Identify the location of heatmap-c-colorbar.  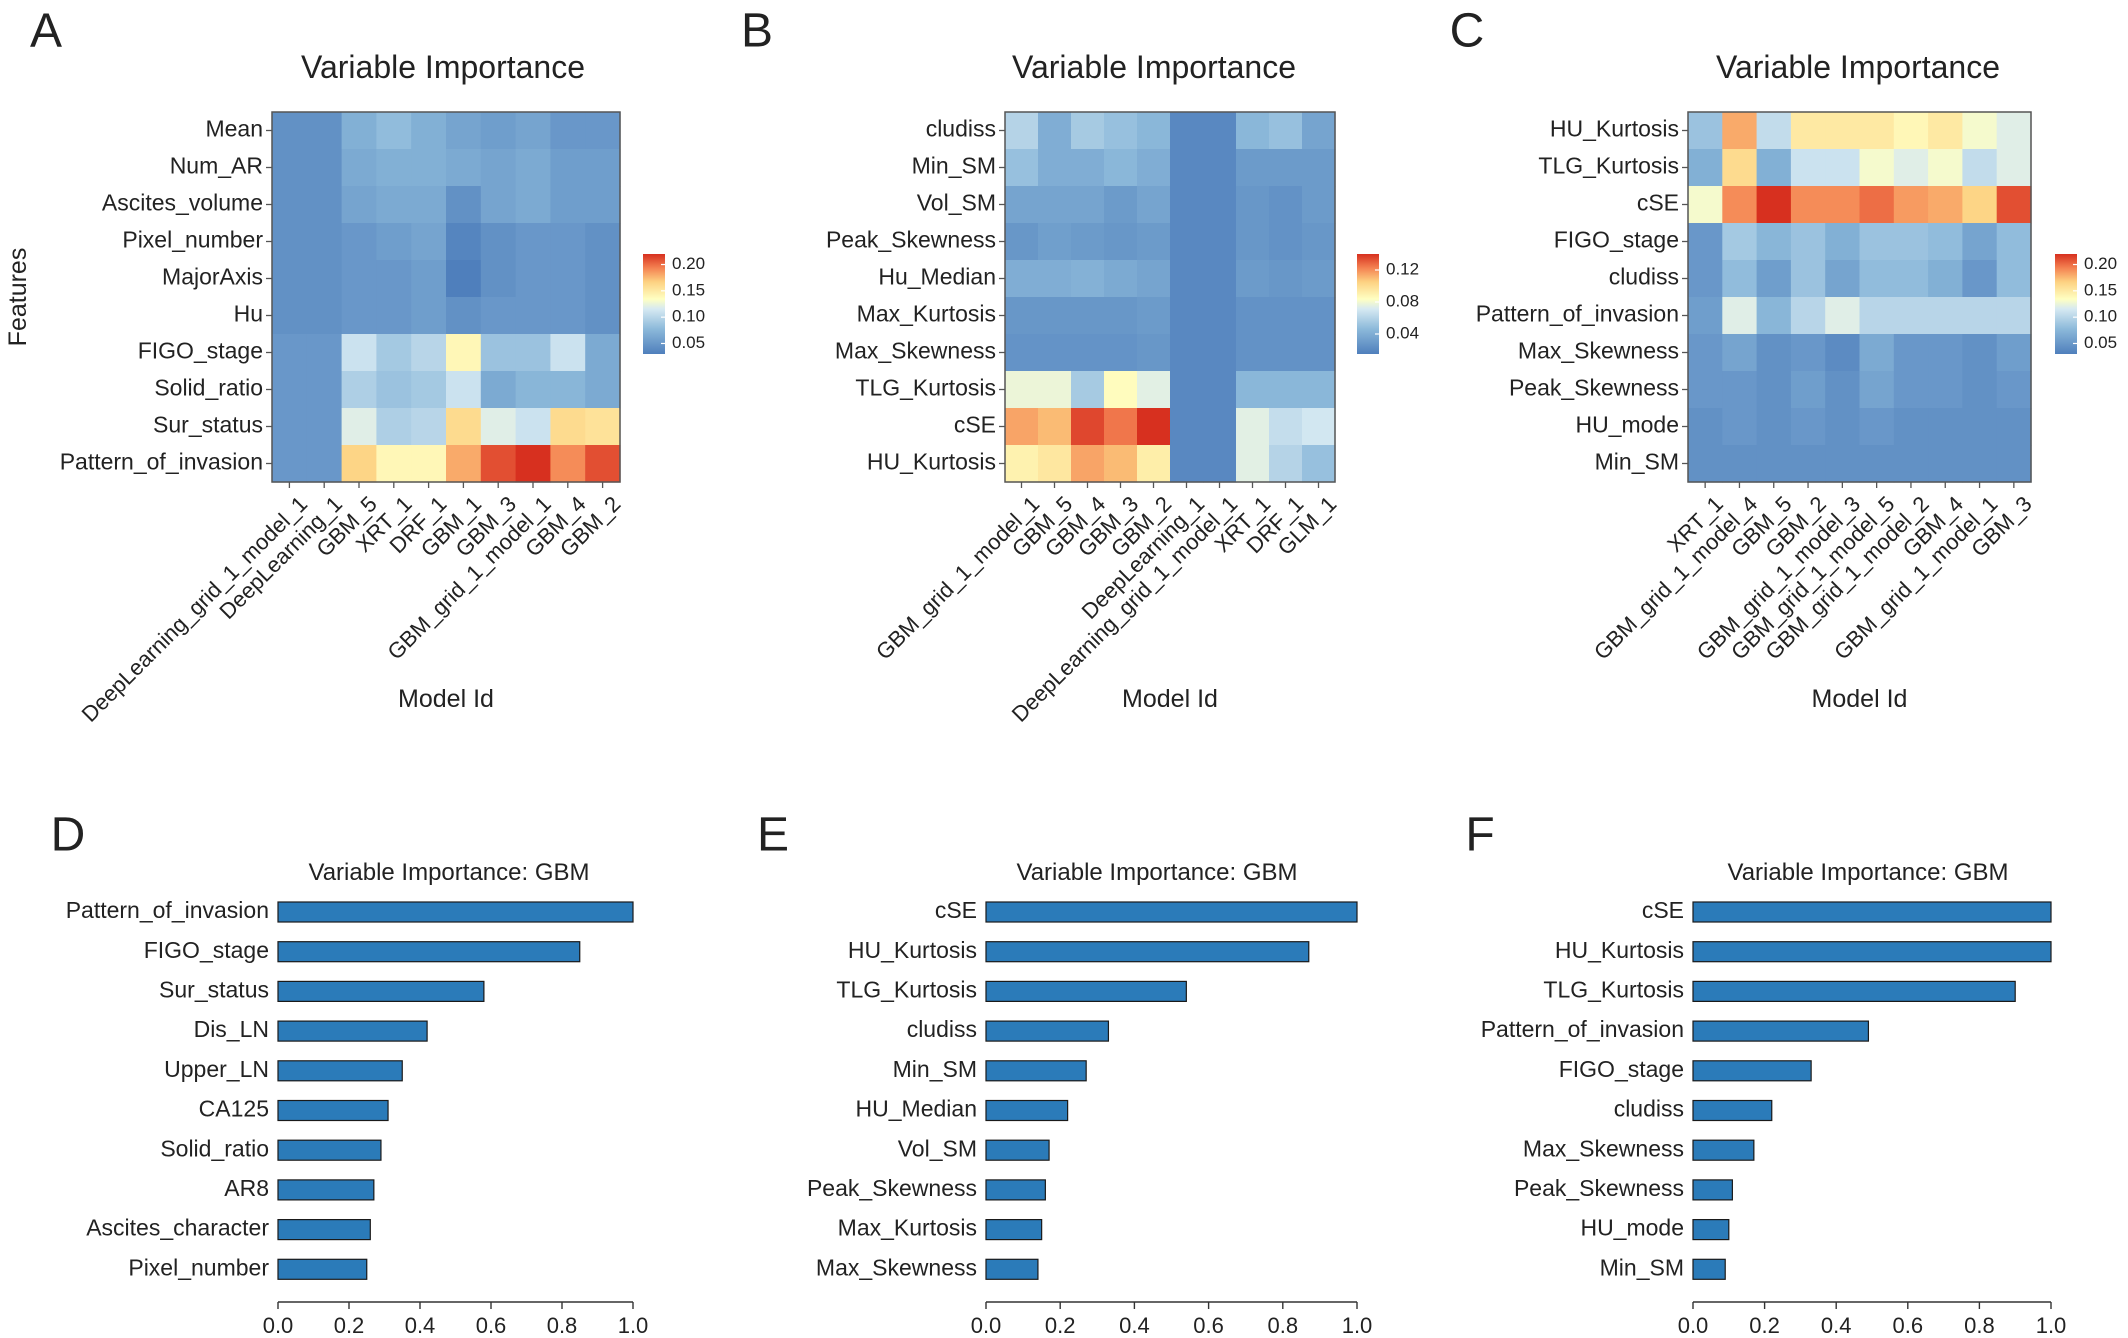
(2066, 304).